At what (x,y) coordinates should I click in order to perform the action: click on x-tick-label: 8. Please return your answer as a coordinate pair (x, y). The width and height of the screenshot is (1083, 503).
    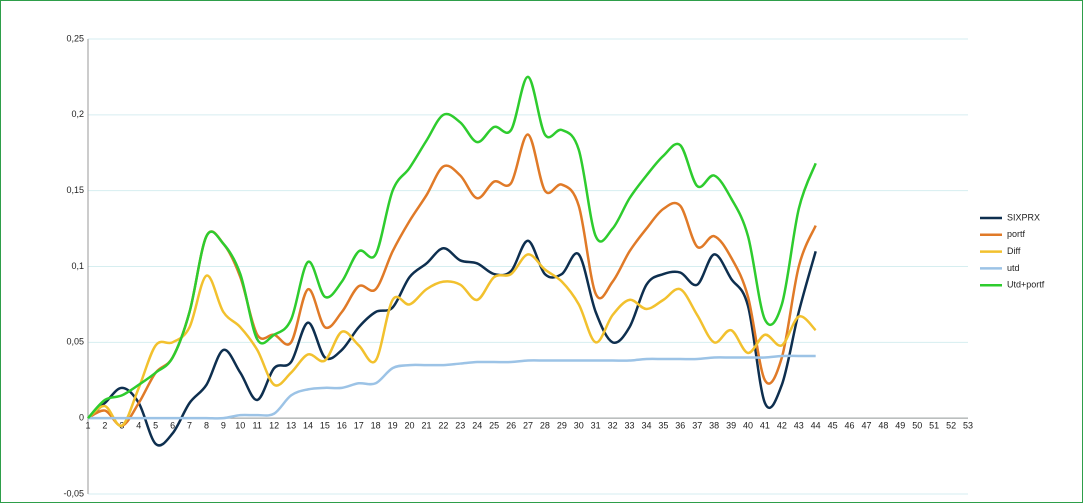
    Looking at the image, I should click on (206, 426).